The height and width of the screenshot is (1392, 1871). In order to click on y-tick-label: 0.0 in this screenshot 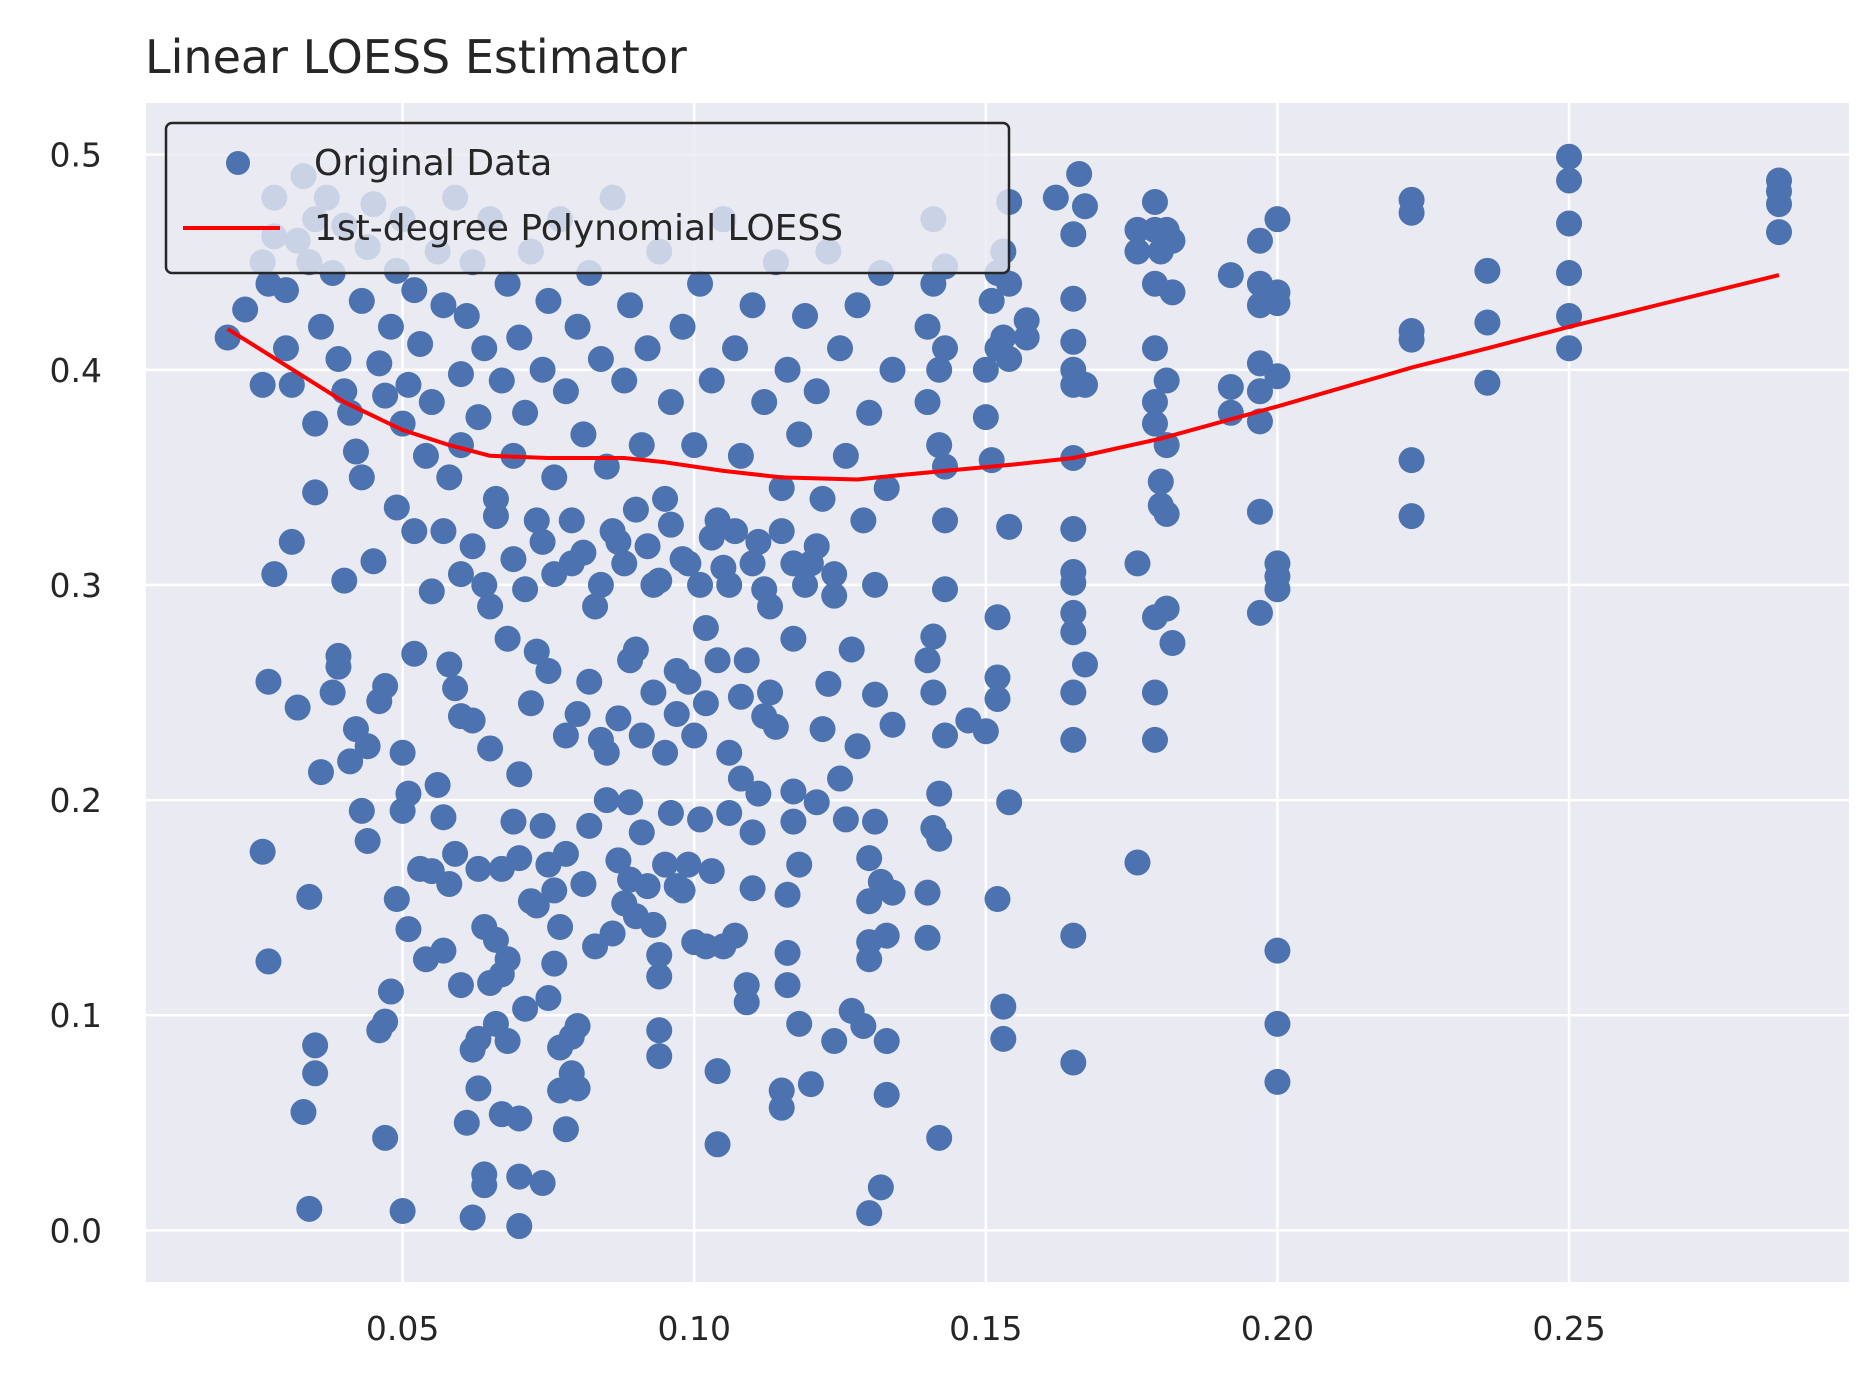, I will do `click(76, 1230)`.